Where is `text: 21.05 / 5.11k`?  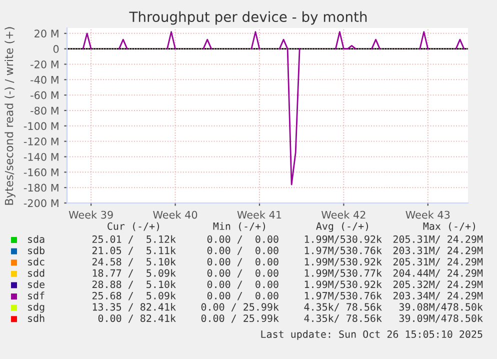 text: 21.05 / 5.11k is located at coordinates (134, 251).